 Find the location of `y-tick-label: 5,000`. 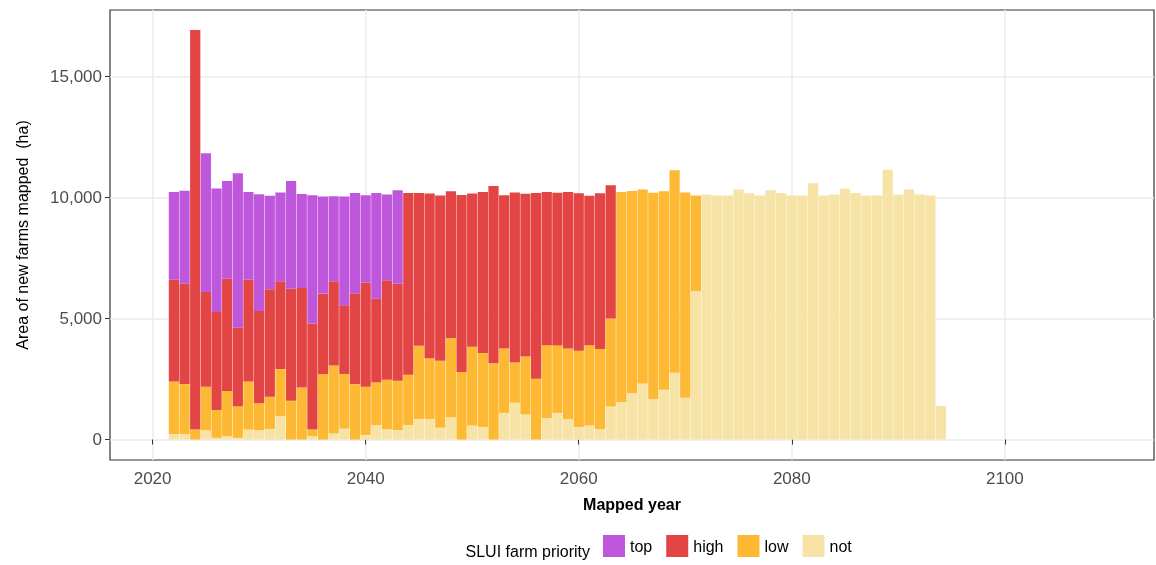

y-tick-label: 5,000 is located at coordinates (80, 319).